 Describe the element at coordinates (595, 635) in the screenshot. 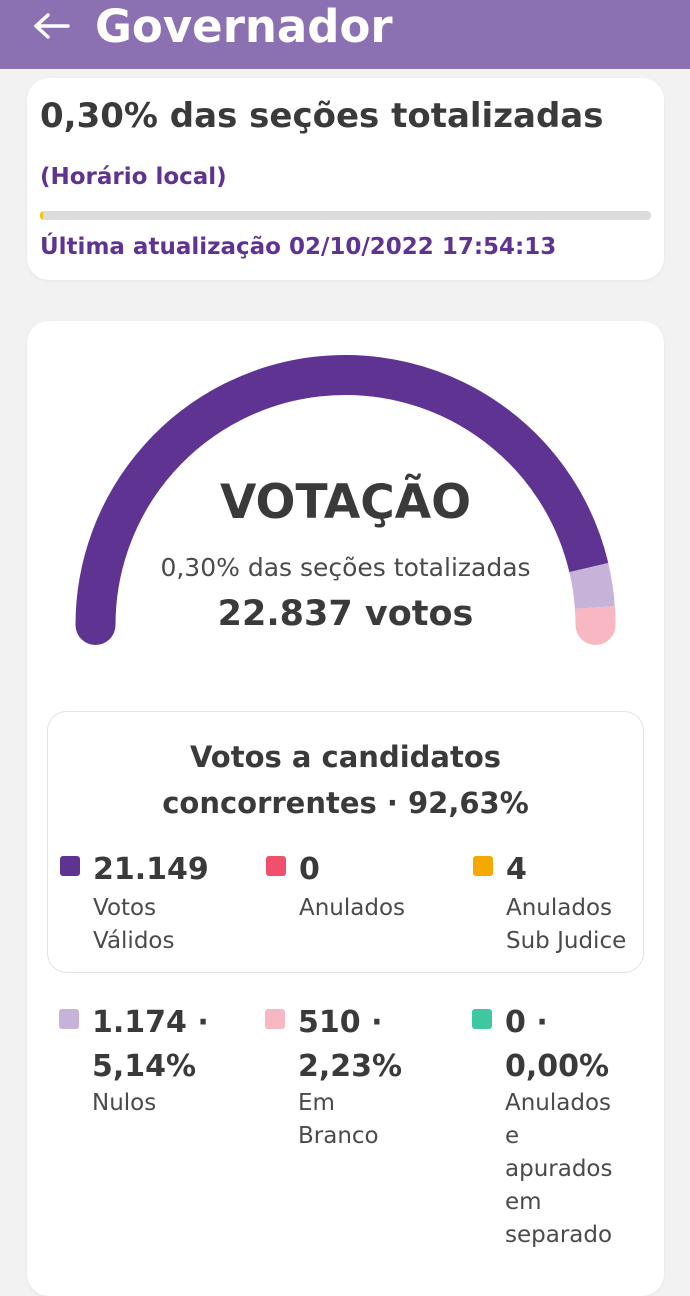

I see `gauge-cap-right` at that location.